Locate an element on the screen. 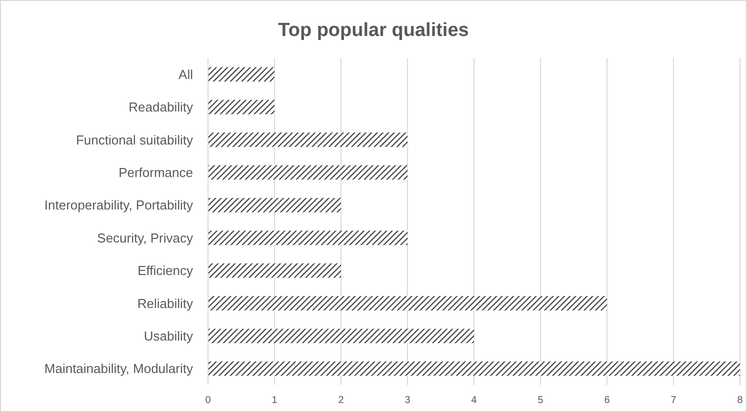  x-tick-label: 7 is located at coordinates (673, 400).